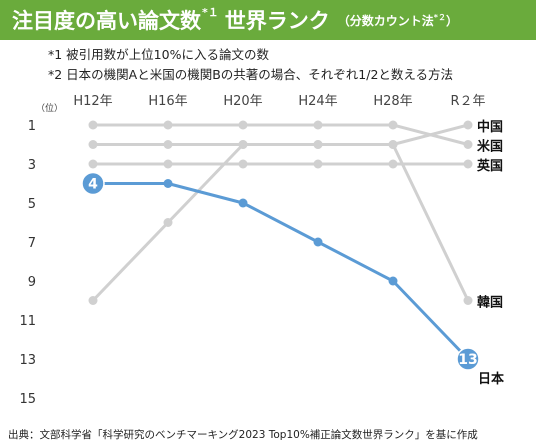  Describe the element at coordinates (106, 21) in the screenshot. I see `chart-title: 注目度の高い論文数` at that location.